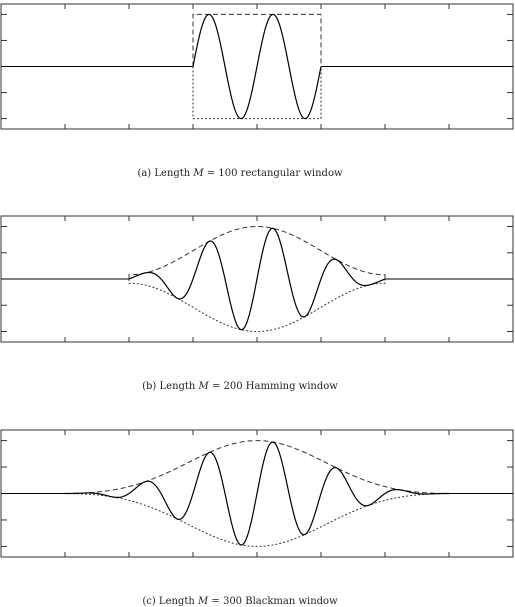 This screenshot has width=515, height=607. What do you see at coordinates (240, 601) in the screenshot?
I see `caption-c: (c) Length M = 300 Blackman window` at bounding box center [240, 601].